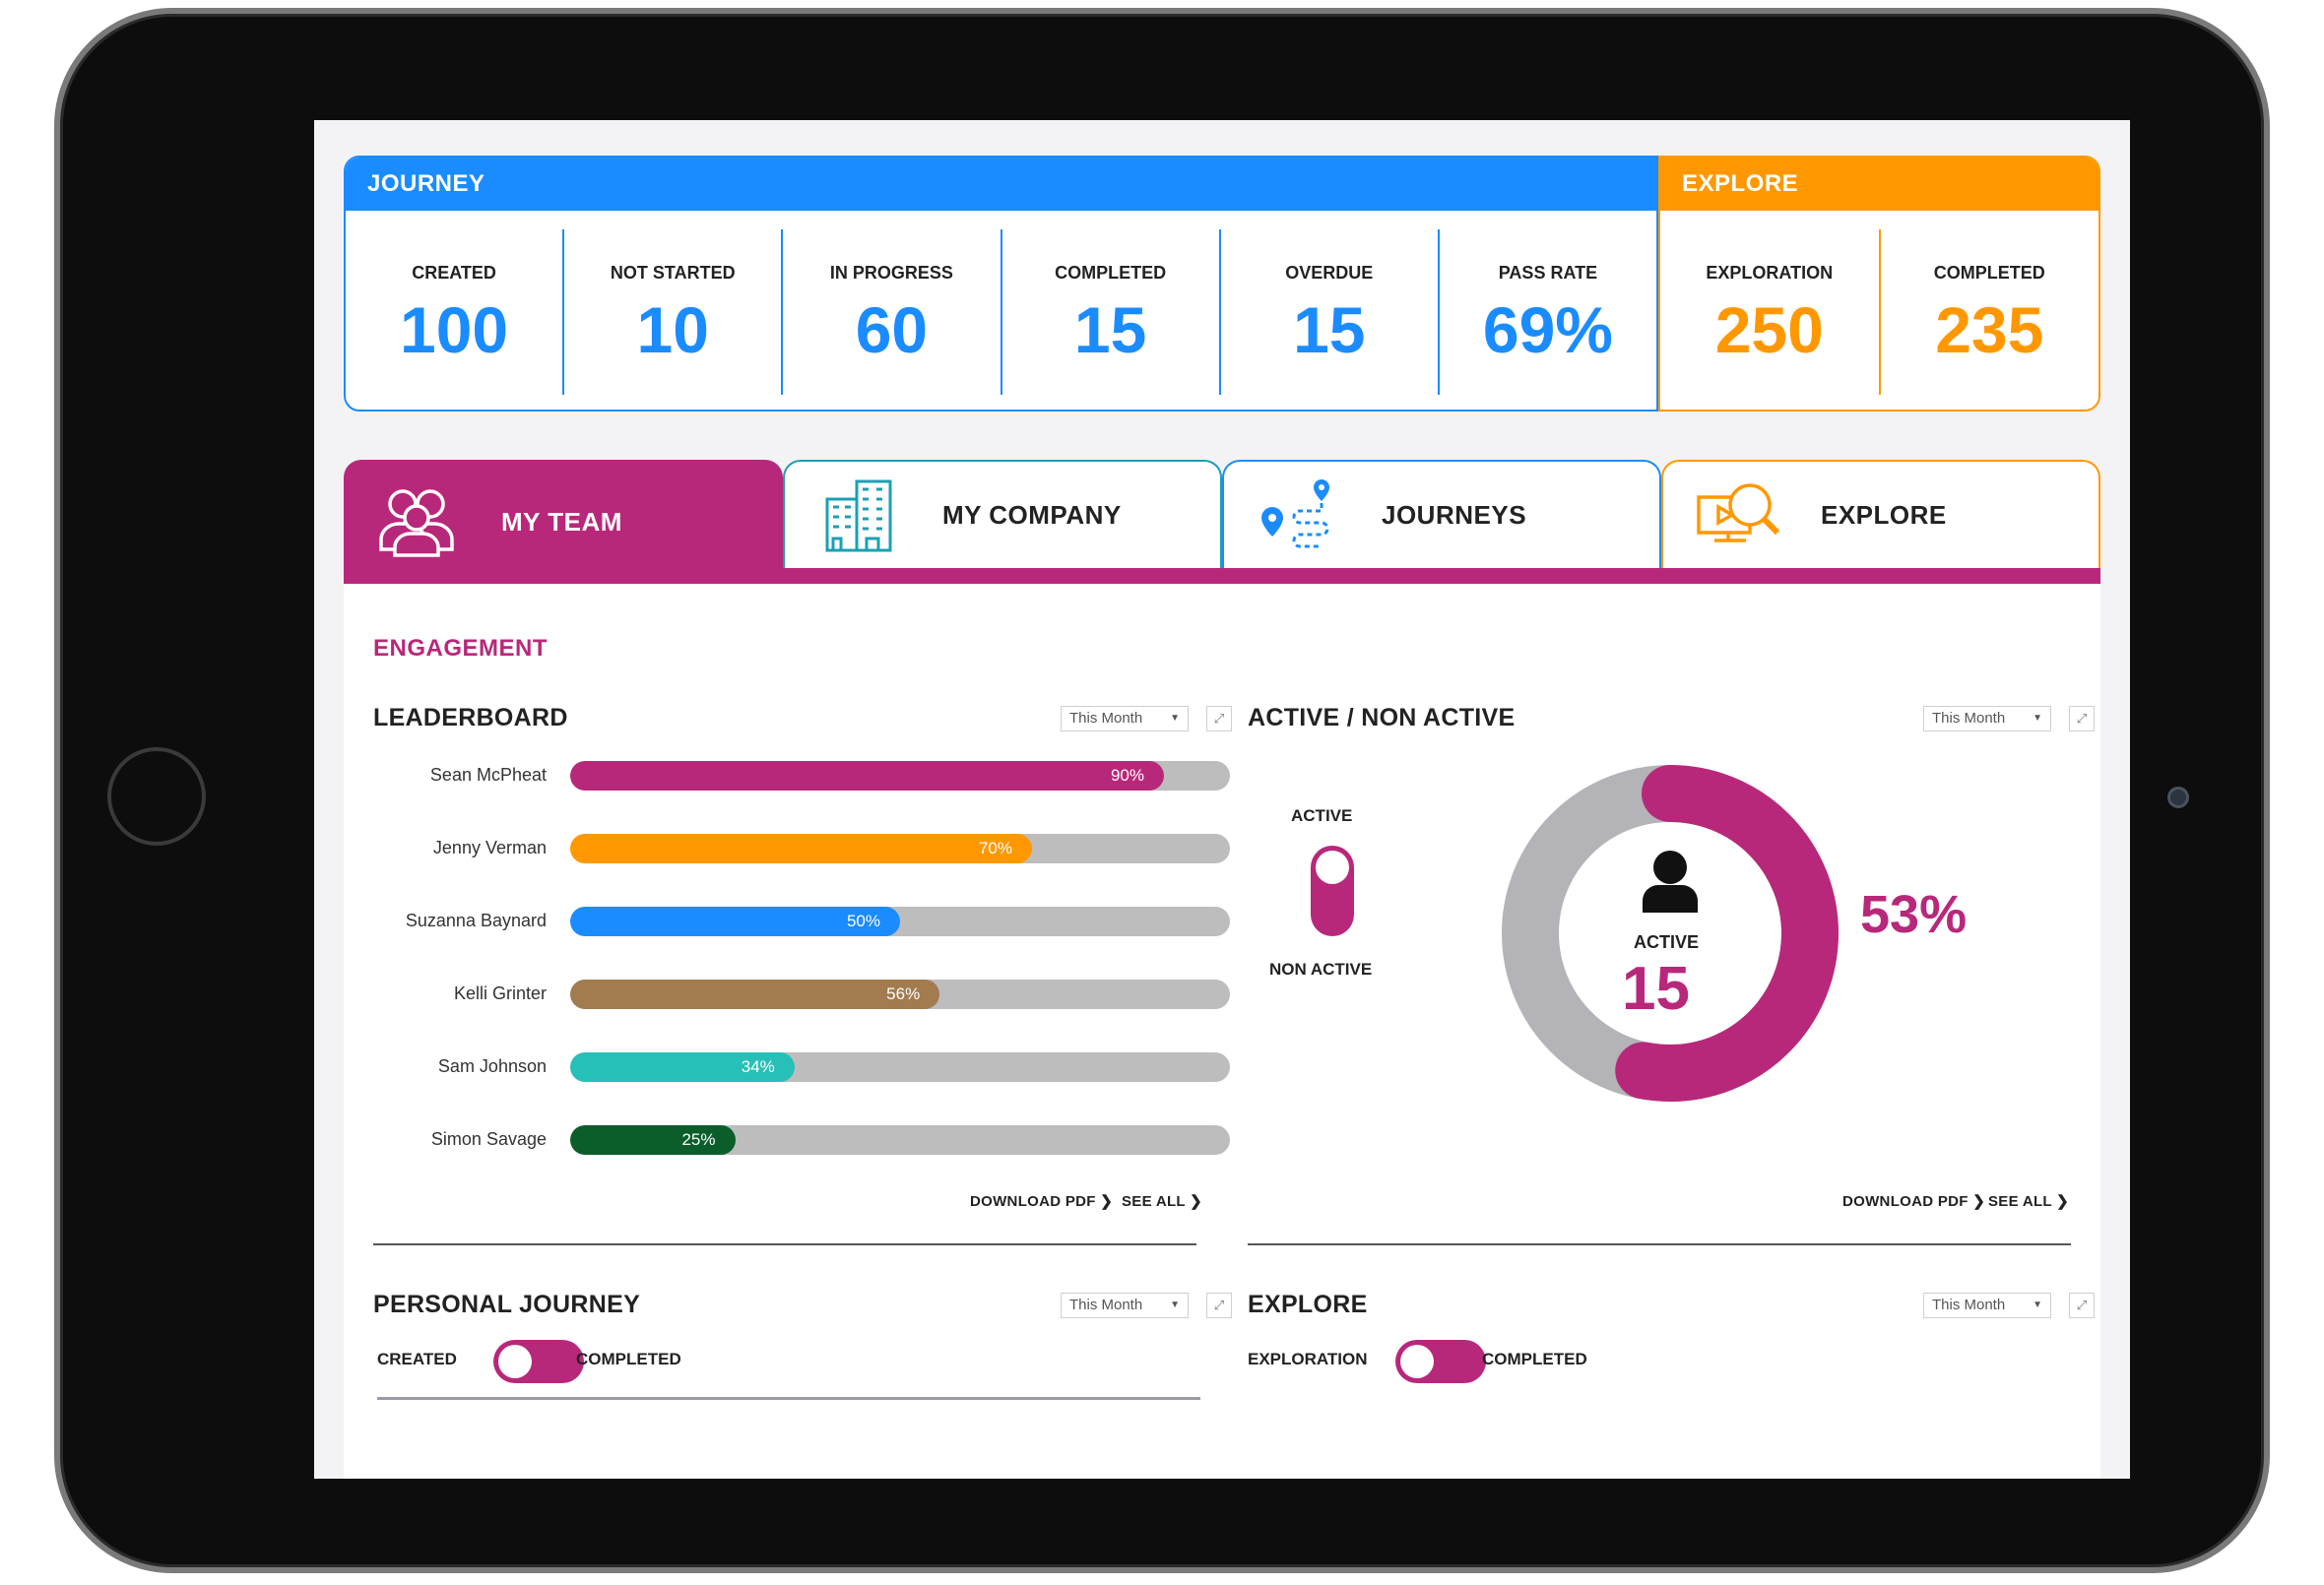 The width and height of the screenshot is (2324, 1585). Describe the element at coordinates (471, 717) in the screenshot. I see `leaderboard-title: LEADERBOARD` at that location.